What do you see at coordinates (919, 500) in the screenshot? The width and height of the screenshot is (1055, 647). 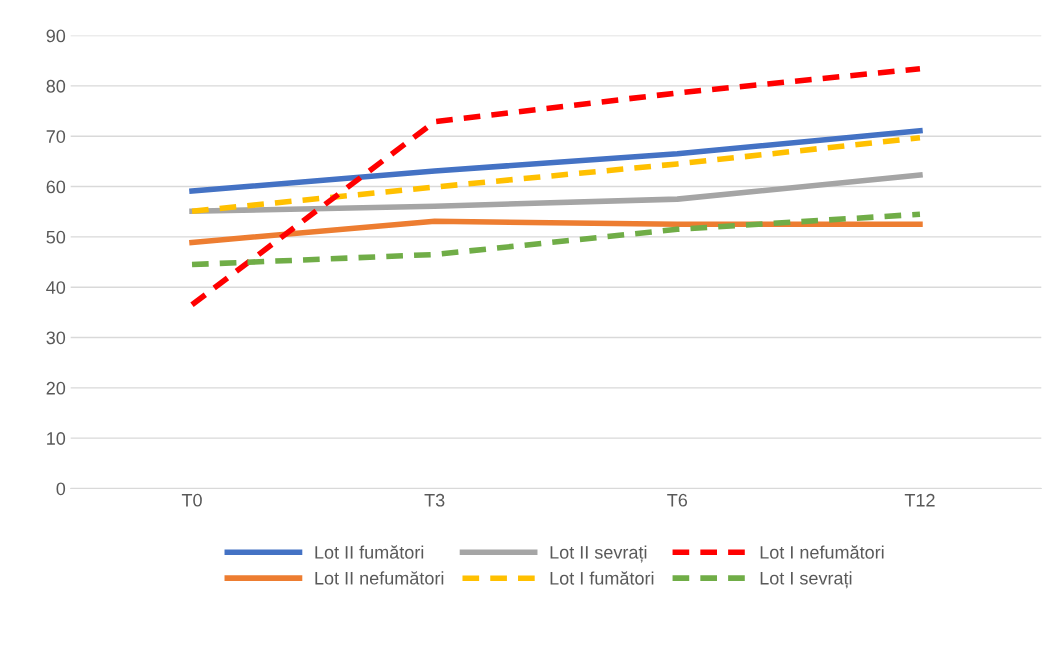 I see `x-tick-label: T12` at bounding box center [919, 500].